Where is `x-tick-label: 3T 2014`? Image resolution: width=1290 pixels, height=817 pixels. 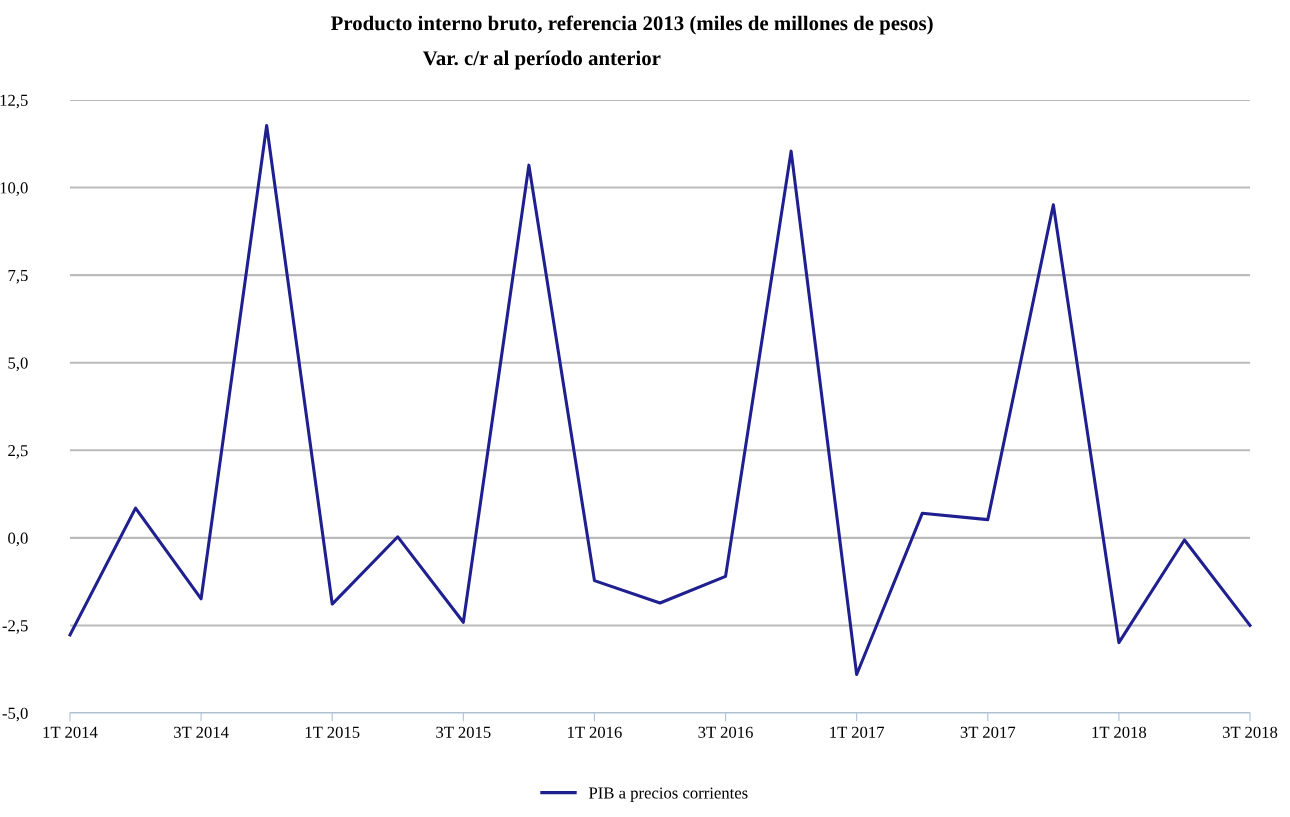
x-tick-label: 3T 2014 is located at coordinates (201, 732).